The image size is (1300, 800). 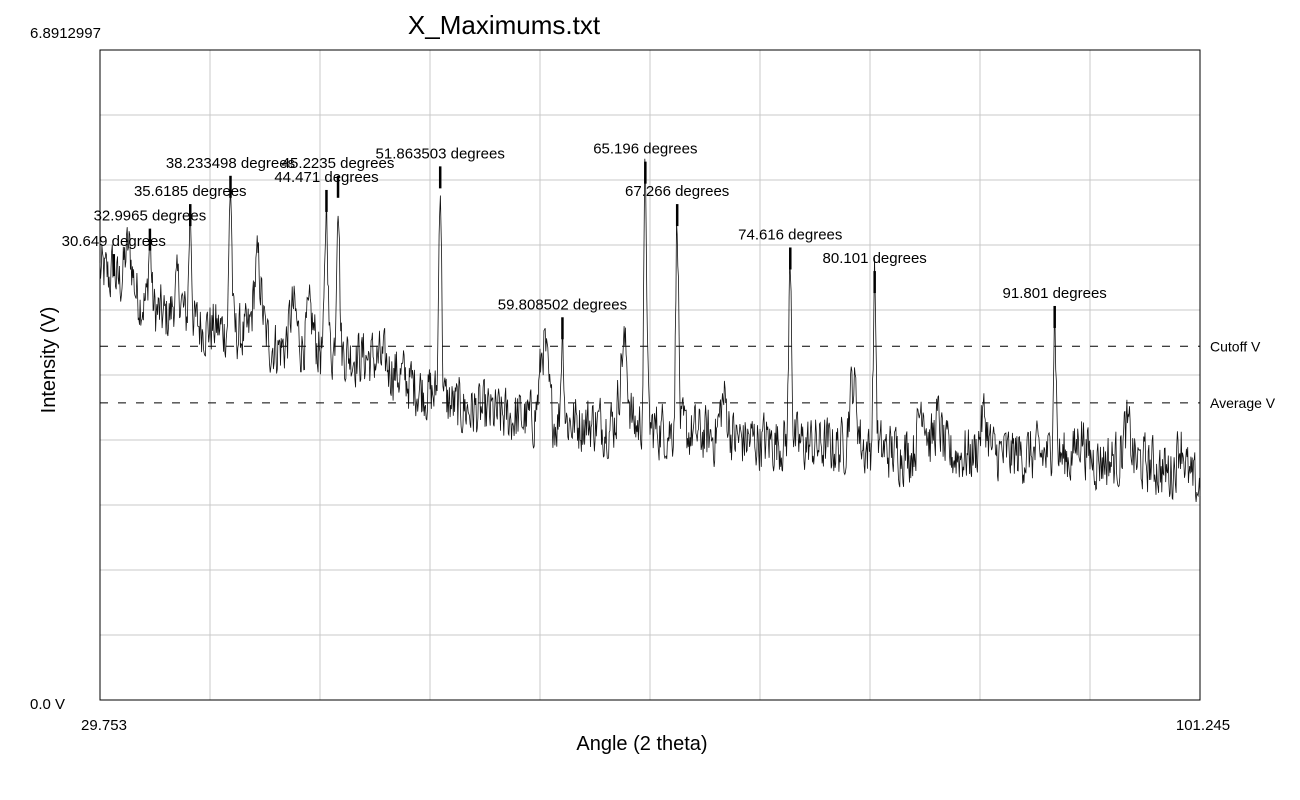 I want to click on peak-label: 38.233498 degrees, so click(x=230, y=163).